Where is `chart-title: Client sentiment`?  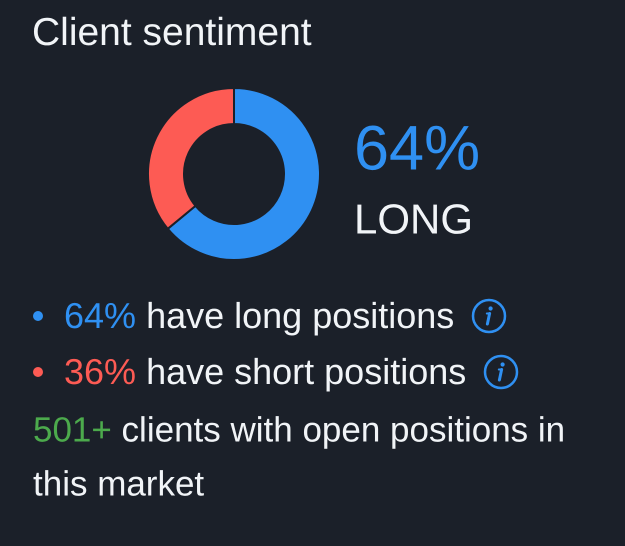 chart-title: Client sentiment is located at coordinates (172, 32).